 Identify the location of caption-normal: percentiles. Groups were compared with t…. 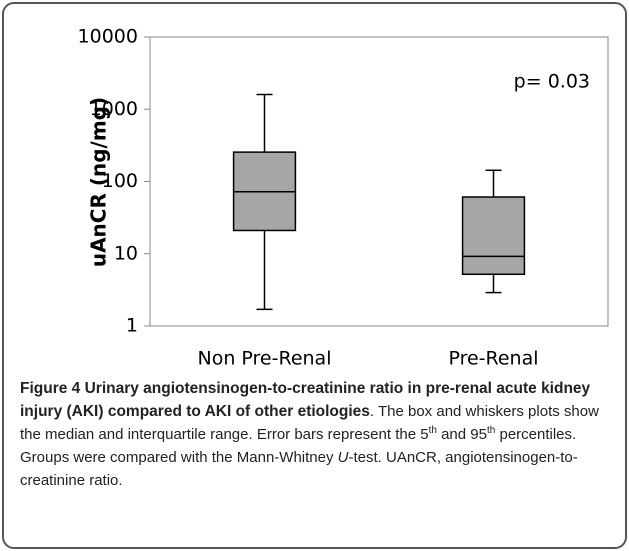
(298, 446).